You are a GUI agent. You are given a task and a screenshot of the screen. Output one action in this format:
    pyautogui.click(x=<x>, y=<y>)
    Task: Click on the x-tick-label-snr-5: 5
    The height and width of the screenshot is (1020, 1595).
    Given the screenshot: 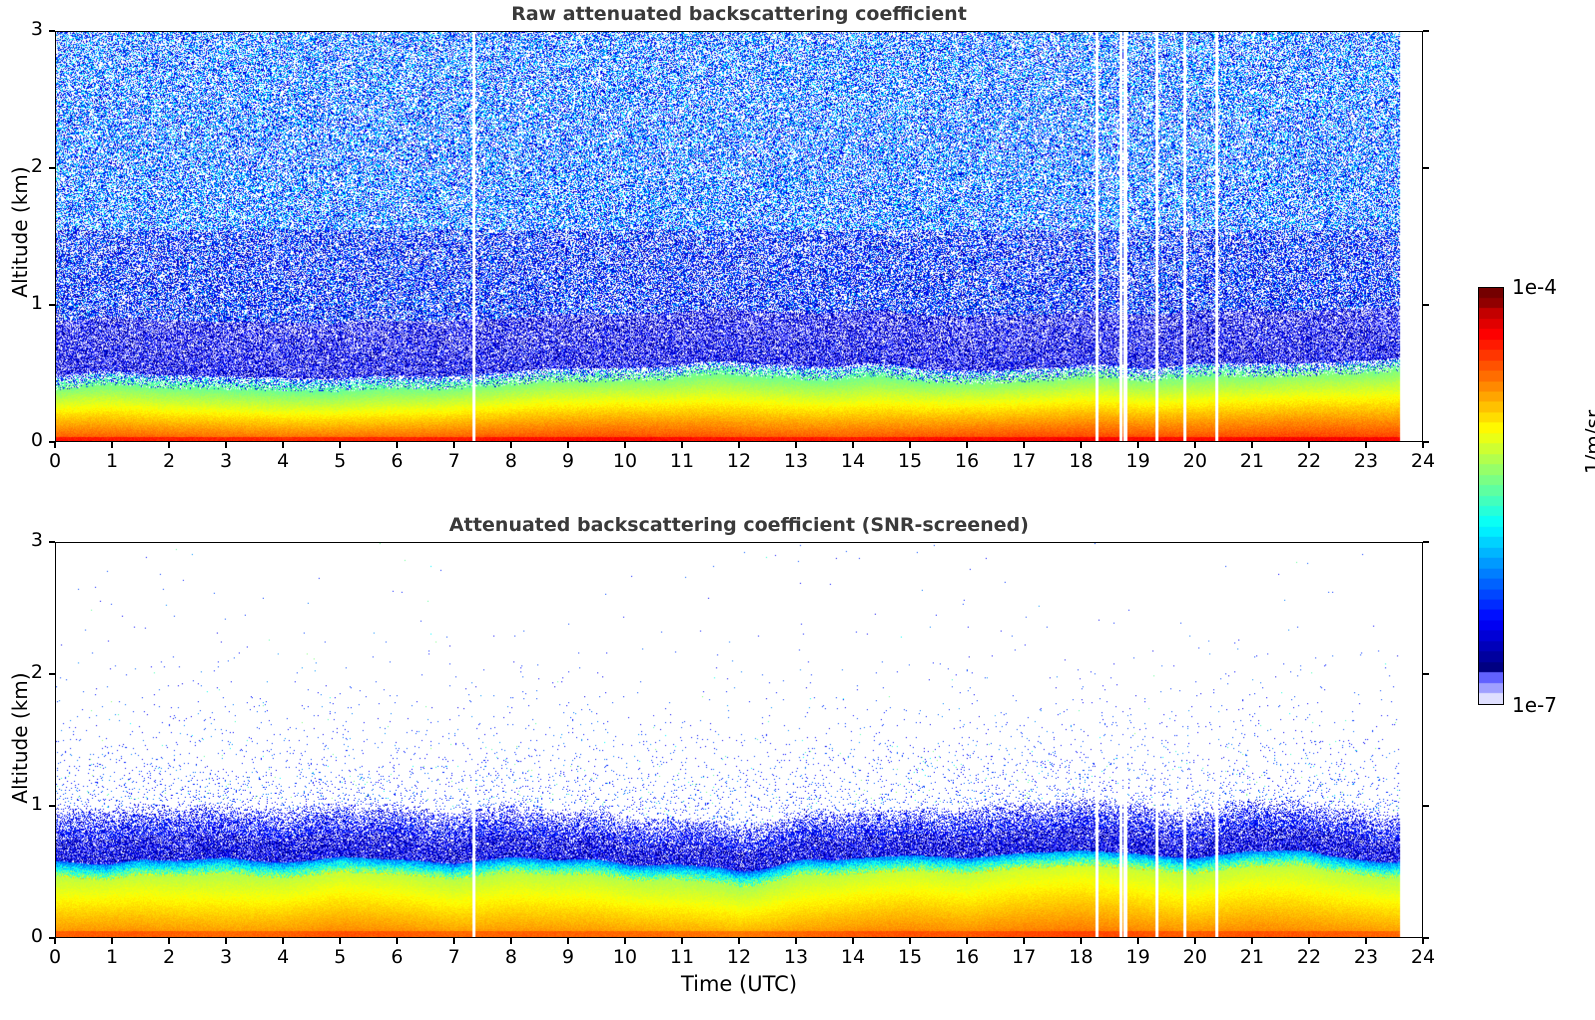 What is the action you would take?
    pyautogui.click(x=340, y=957)
    